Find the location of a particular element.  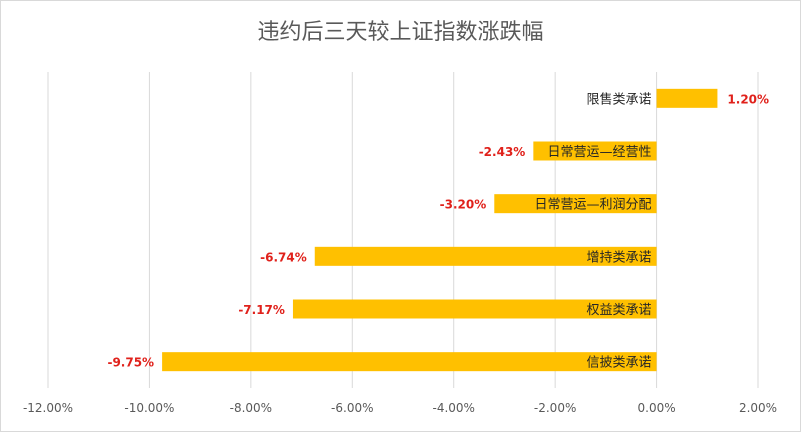

data-label: -9.75% is located at coordinates (130, 363).